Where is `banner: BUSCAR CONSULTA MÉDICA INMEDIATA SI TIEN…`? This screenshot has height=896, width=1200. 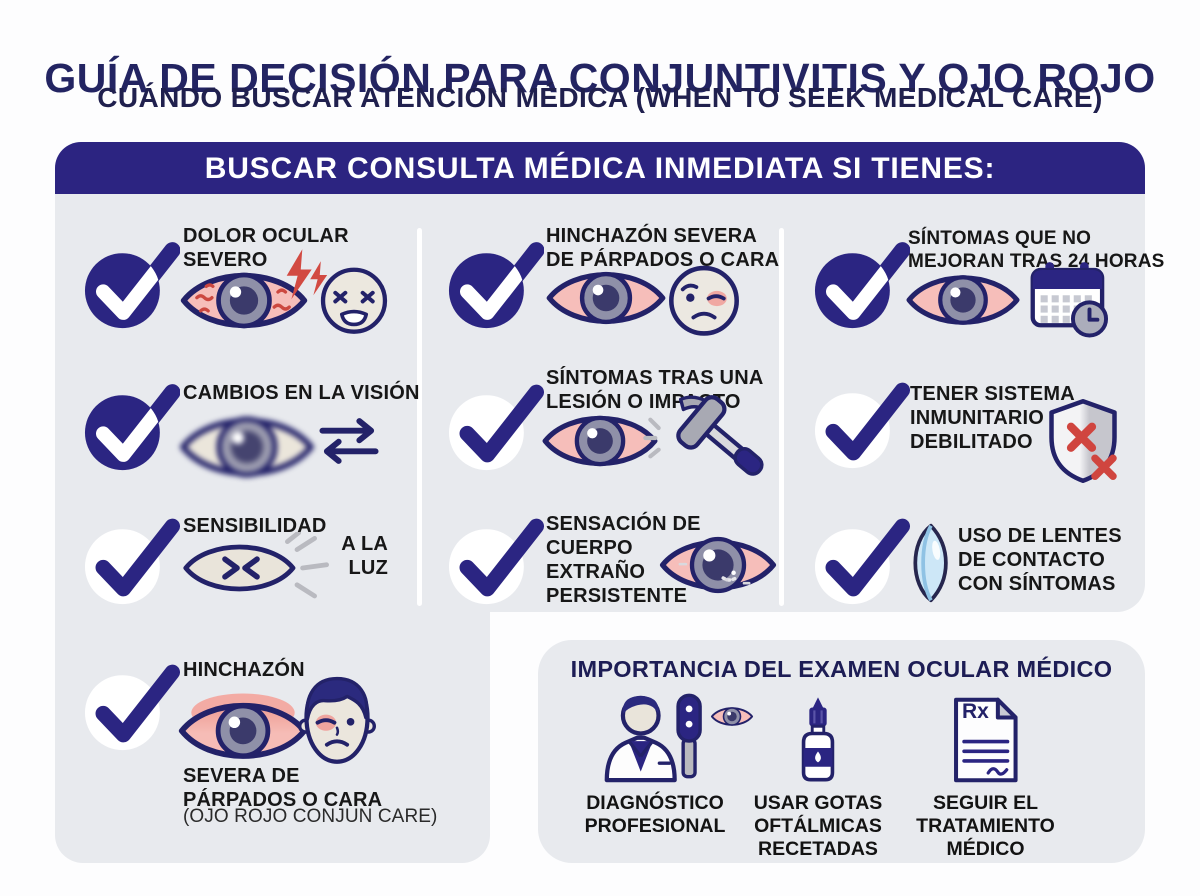 banner: BUSCAR CONSULTA MÉDICA INMEDIATA SI TIEN… is located at coordinates (600, 168).